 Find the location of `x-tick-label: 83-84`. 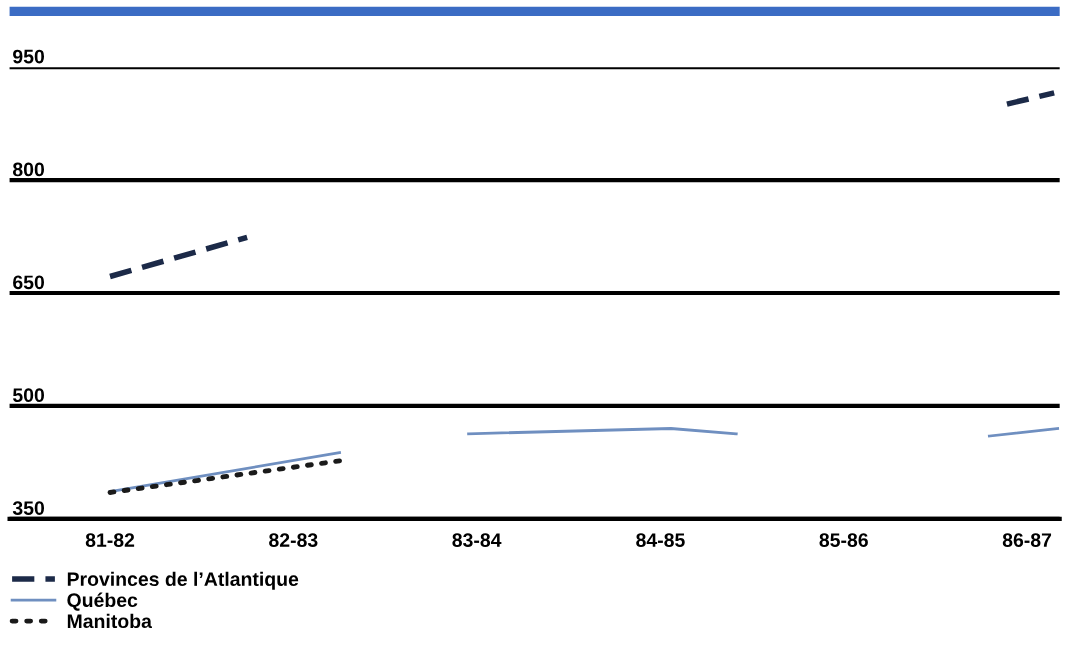

x-tick-label: 83-84 is located at coordinates (477, 540).